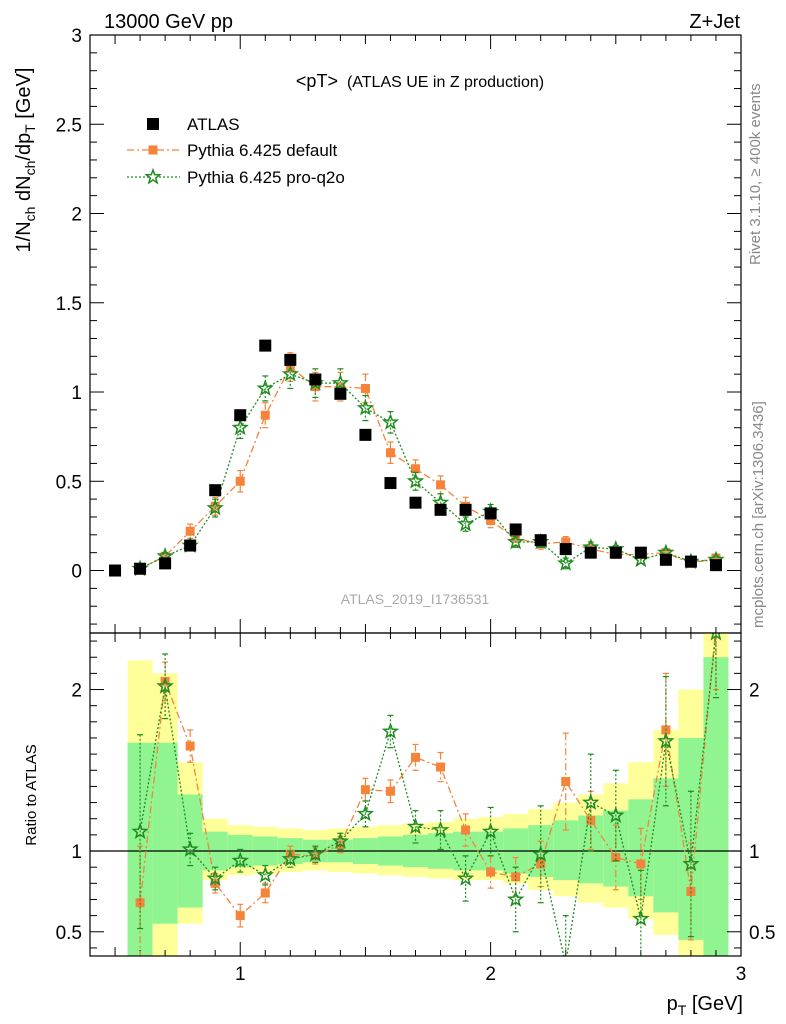 This screenshot has height=1024, width=786. I want to click on legend-default-marker, so click(153, 150).